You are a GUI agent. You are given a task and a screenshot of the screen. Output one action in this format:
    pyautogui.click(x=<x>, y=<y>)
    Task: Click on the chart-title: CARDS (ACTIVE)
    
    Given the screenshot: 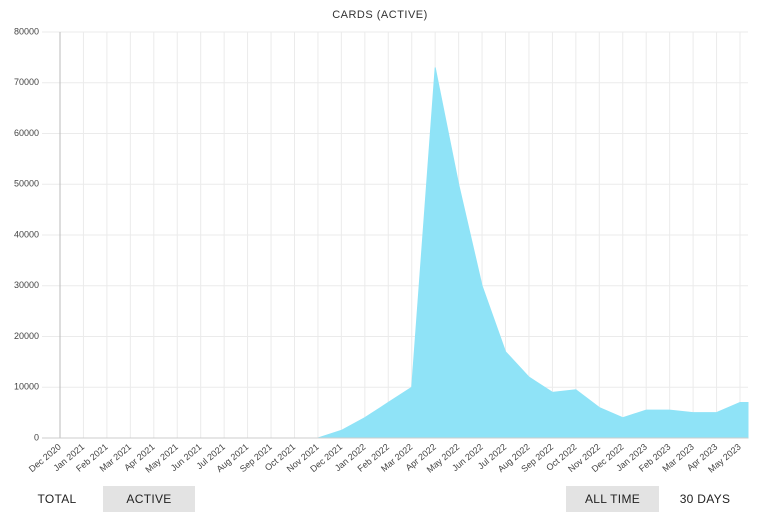 What is the action you would take?
    pyautogui.click(x=380, y=15)
    